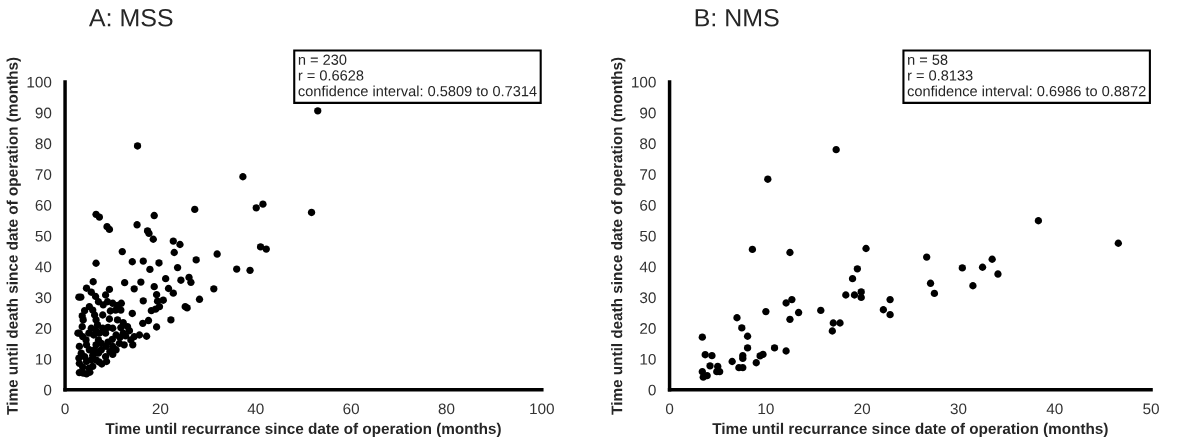 The image size is (1183, 438). I want to click on x-tick-label: 100, so click(542, 409).